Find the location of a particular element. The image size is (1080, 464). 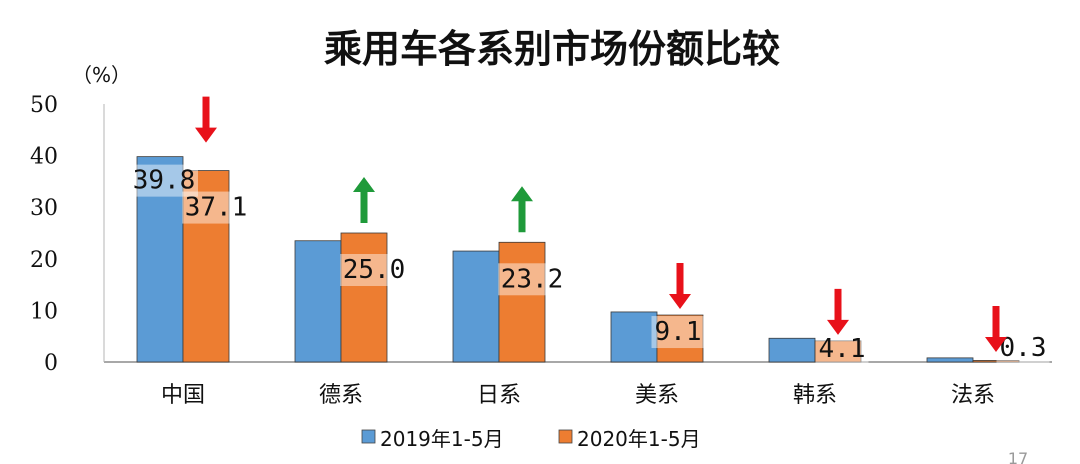

y-tick-label-30: 30 is located at coordinates (44, 208).